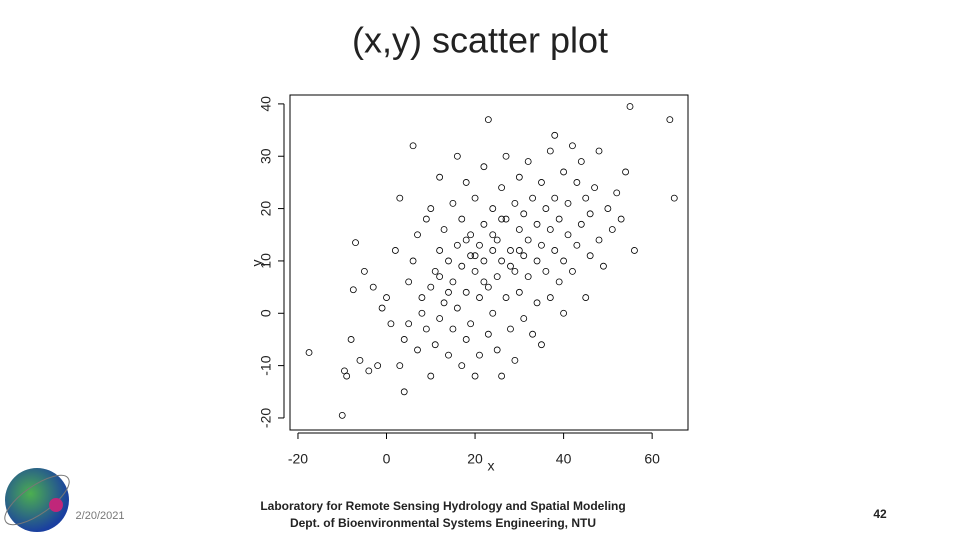  What do you see at coordinates (475, 459) in the screenshot?
I see `x-tick-label: 20` at bounding box center [475, 459].